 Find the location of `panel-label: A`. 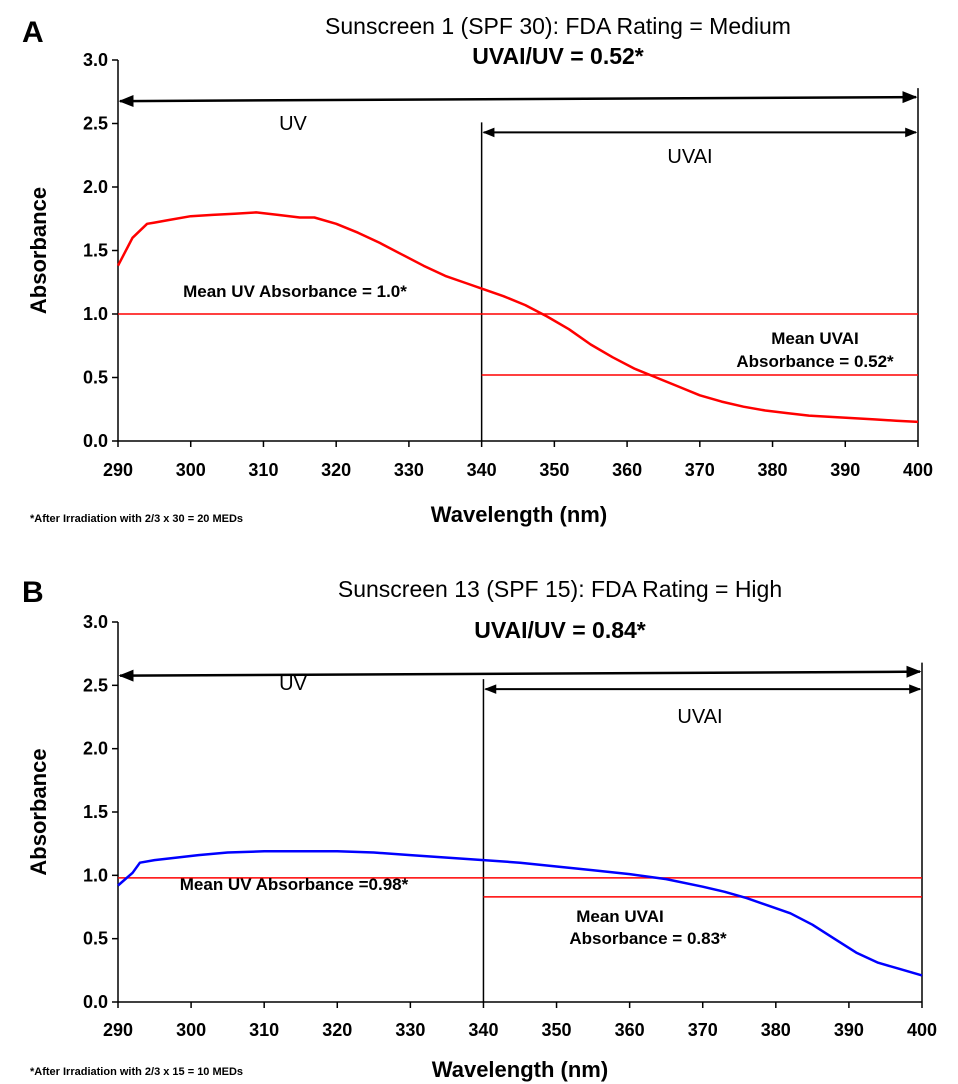

panel-label: A is located at coordinates (33, 32).